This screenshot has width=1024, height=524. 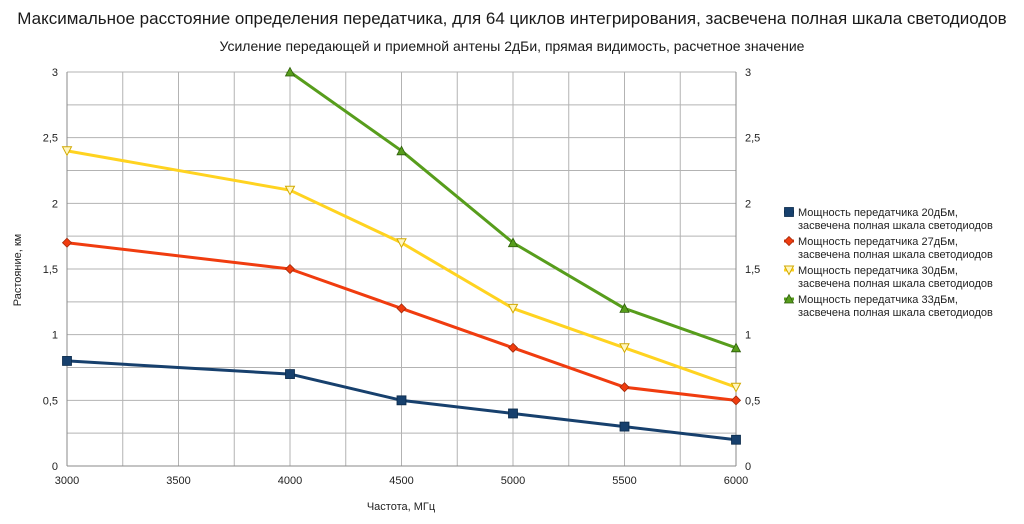 What do you see at coordinates (878, 213) in the screenshot?
I see `legend-label-1: Мощность передатчика 20дБм,` at bounding box center [878, 213].